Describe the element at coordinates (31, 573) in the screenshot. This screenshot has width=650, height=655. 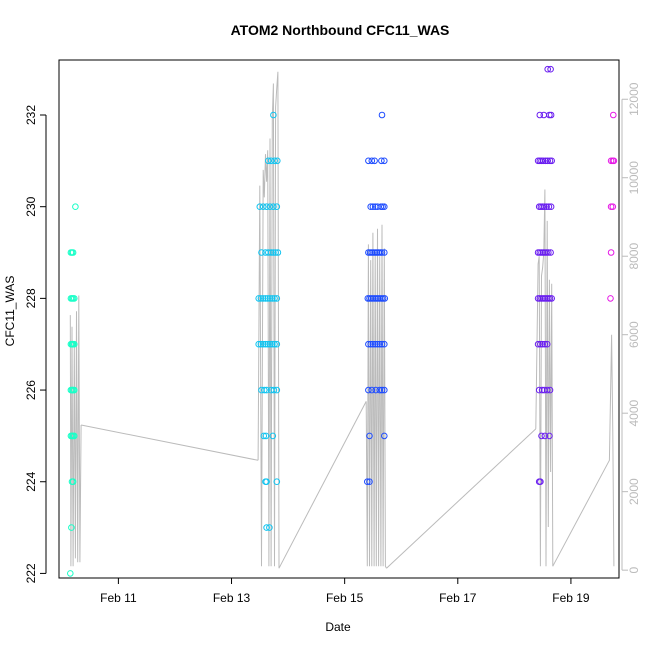
I see `y-tick-label: 222` at that location.